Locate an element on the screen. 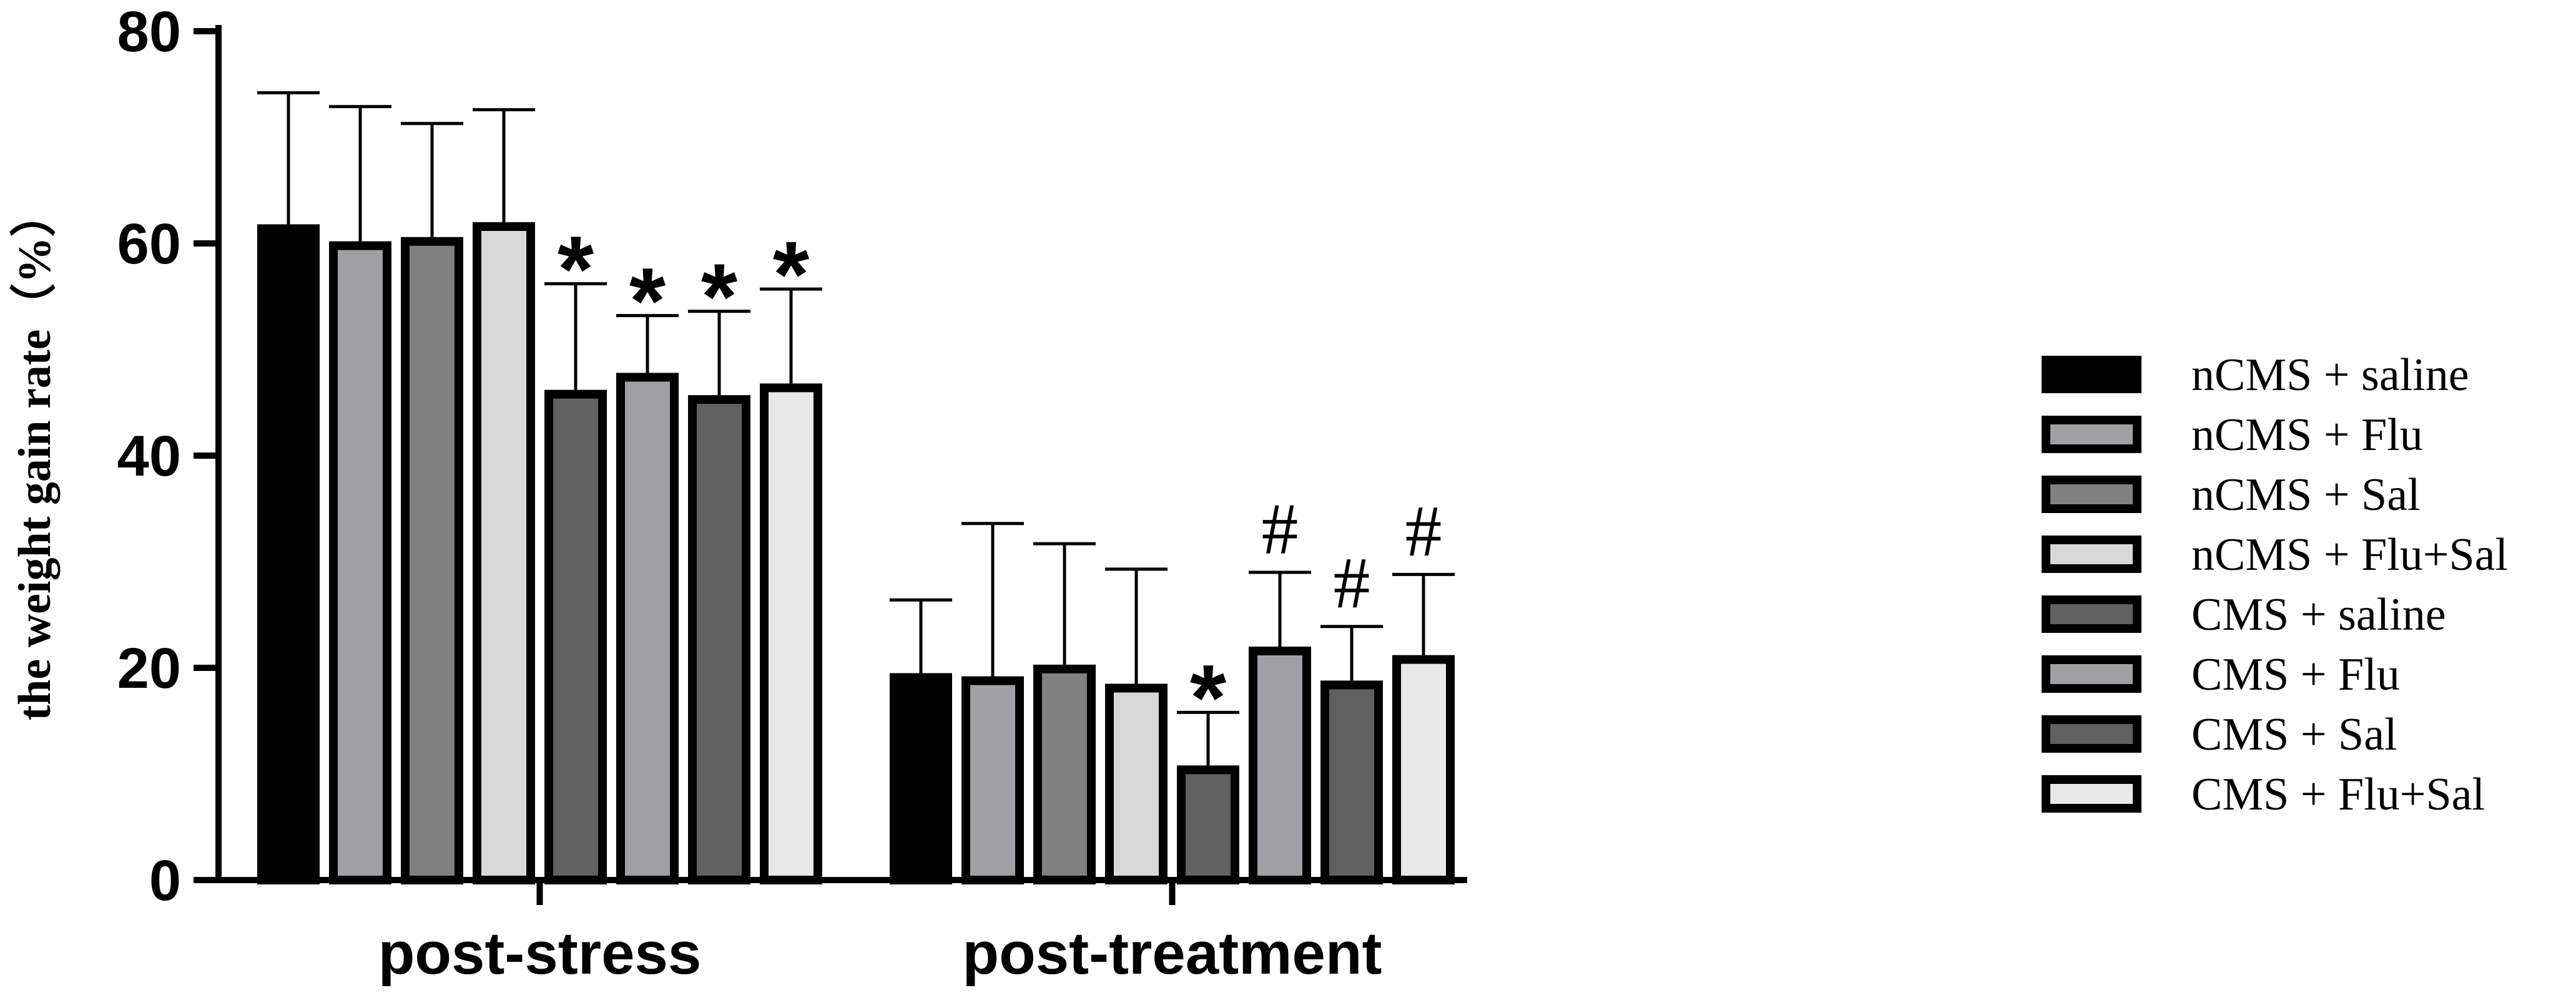 The width and height of the screenshot is (2576, 1003). x-category-label: post-stress is located at coordinates (540, 954).